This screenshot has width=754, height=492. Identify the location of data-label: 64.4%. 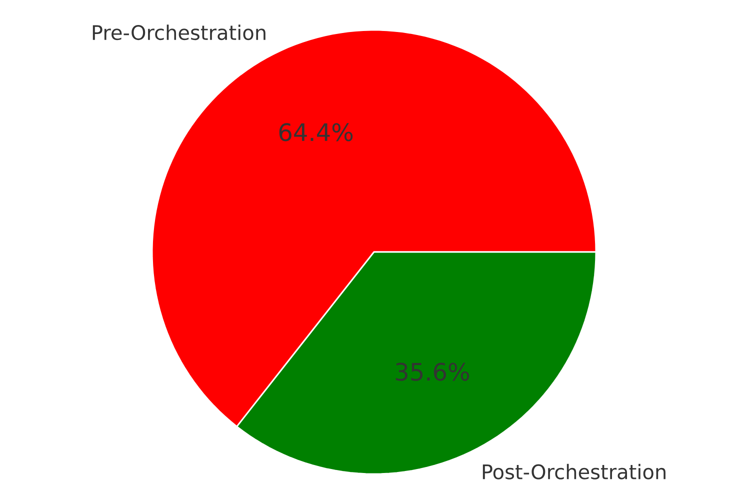
(316, 132).